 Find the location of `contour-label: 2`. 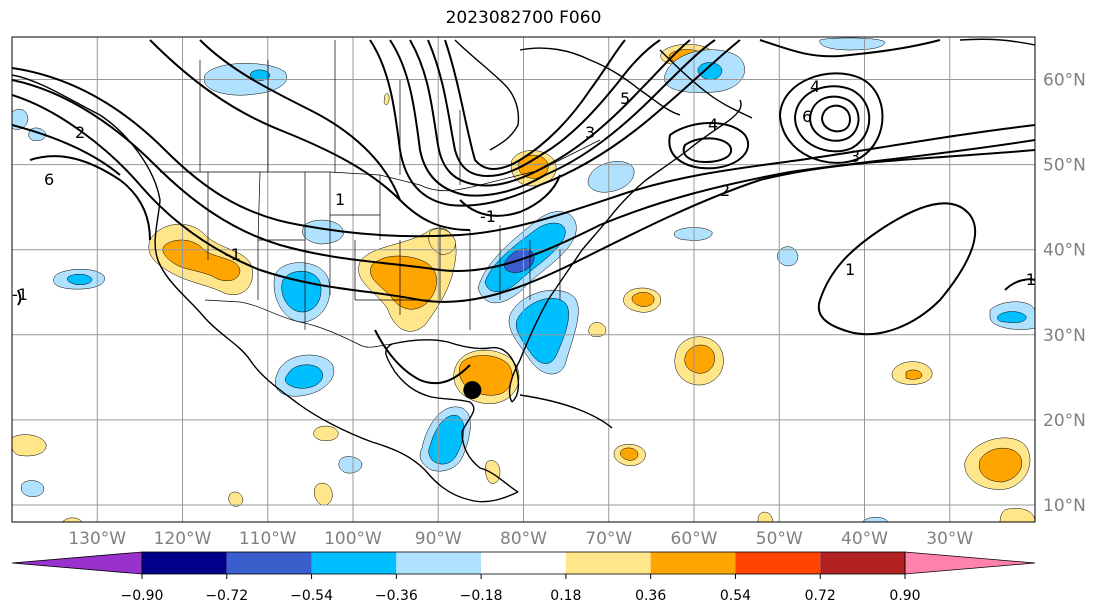

contour-label: 2 is located at coordinates (725, 190).